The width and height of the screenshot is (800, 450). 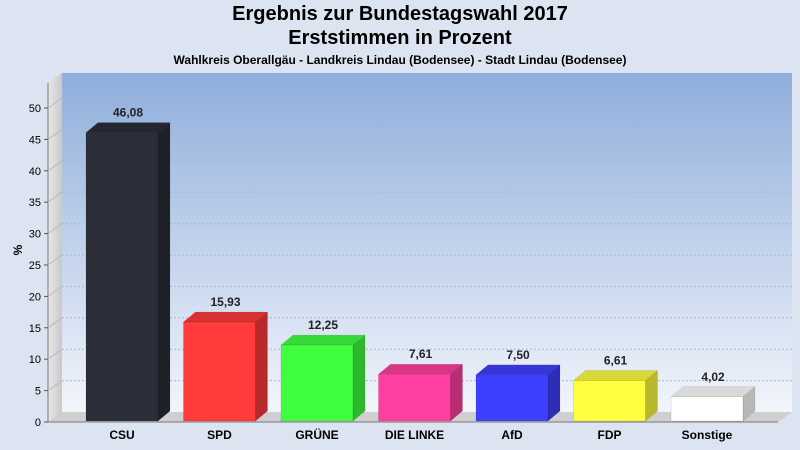 What do you see at coordinates (421, 354) in the screenshot?
I see `data-label: 7,61` at bounding box center [421, 354].